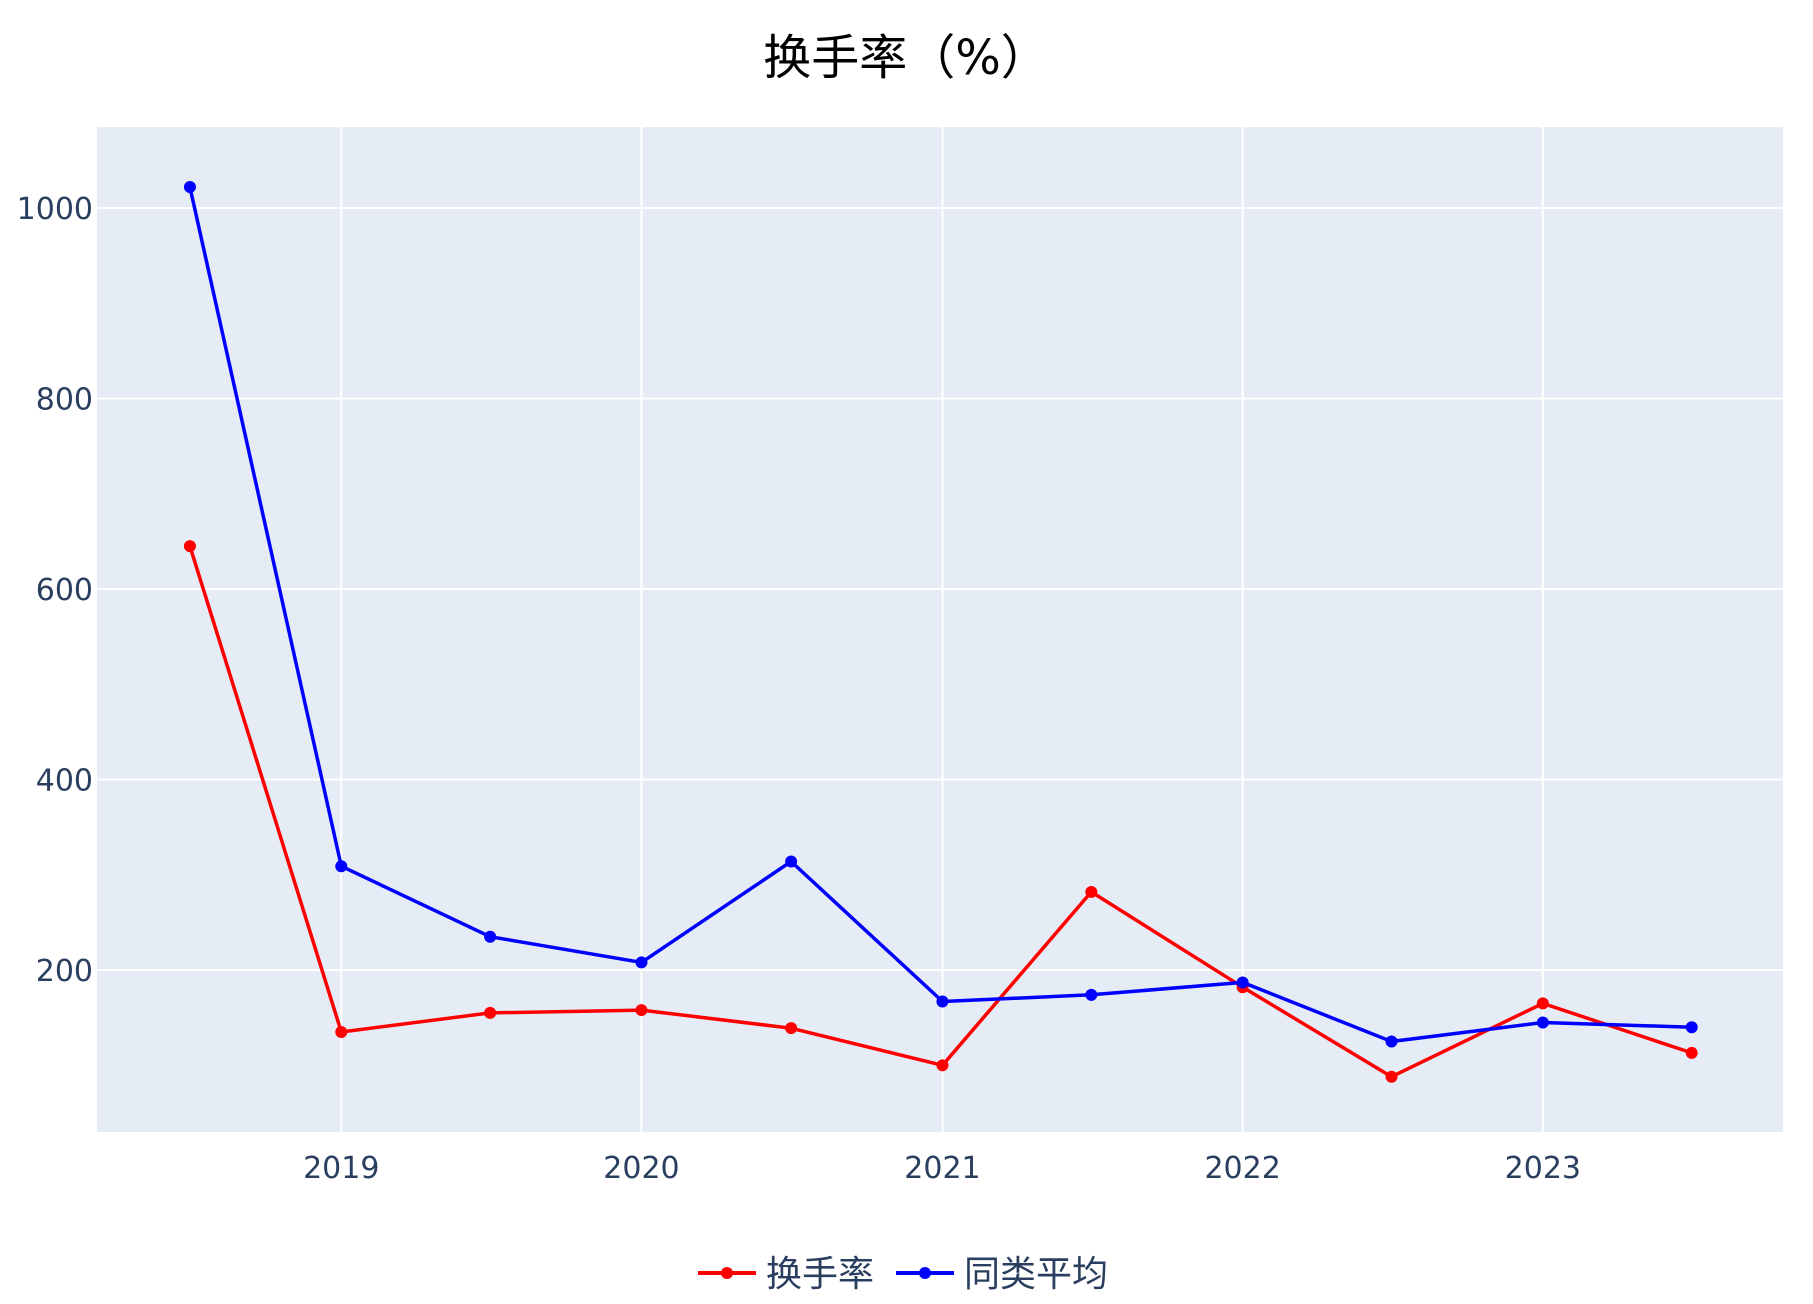  What do you see at coordinates (1242, 1168) in the screenshot?
I see `x-tick-label: 2022` at bounding box center [1242, 1168].